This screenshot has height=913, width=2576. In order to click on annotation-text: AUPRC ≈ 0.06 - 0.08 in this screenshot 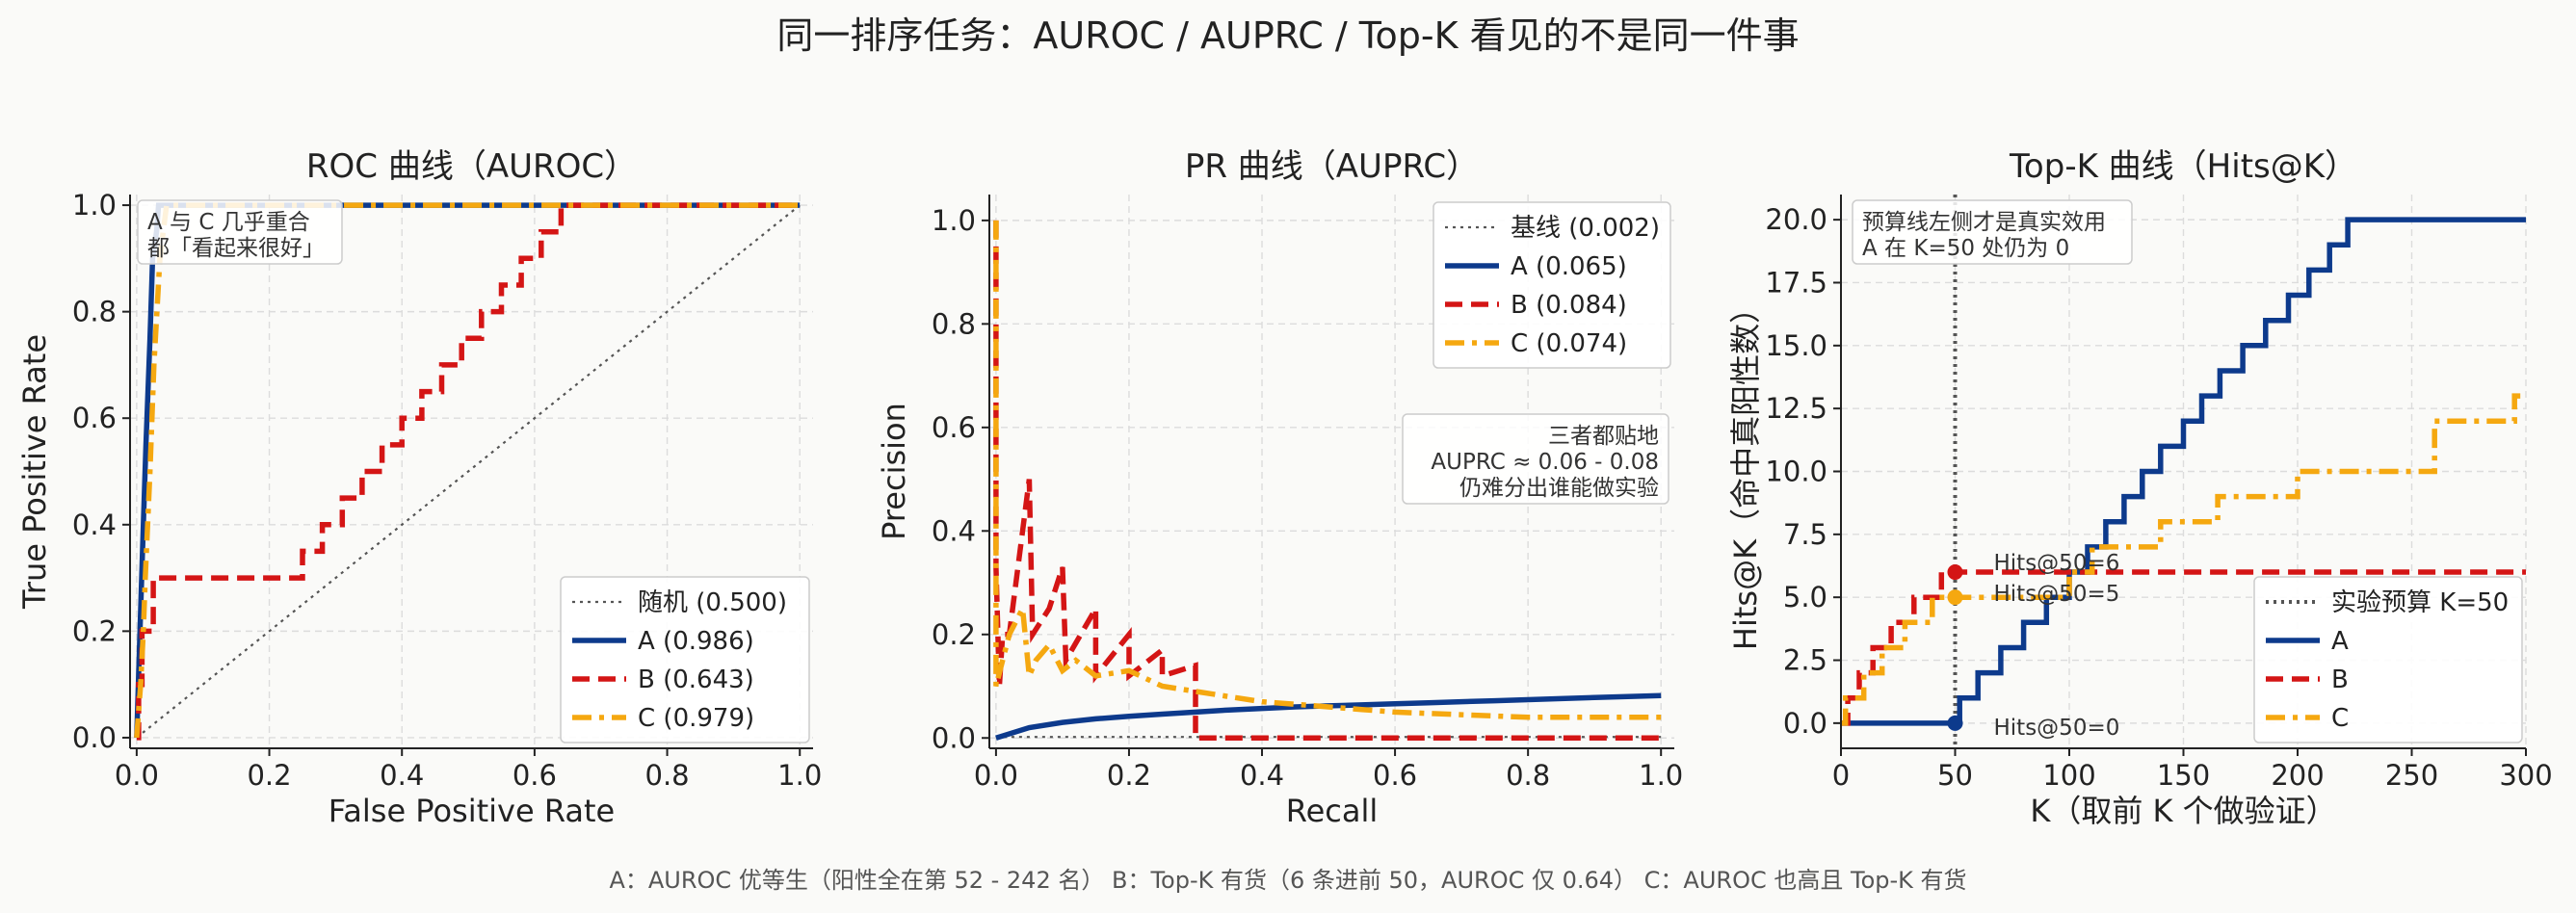, I will do `click(1545, 462)`.